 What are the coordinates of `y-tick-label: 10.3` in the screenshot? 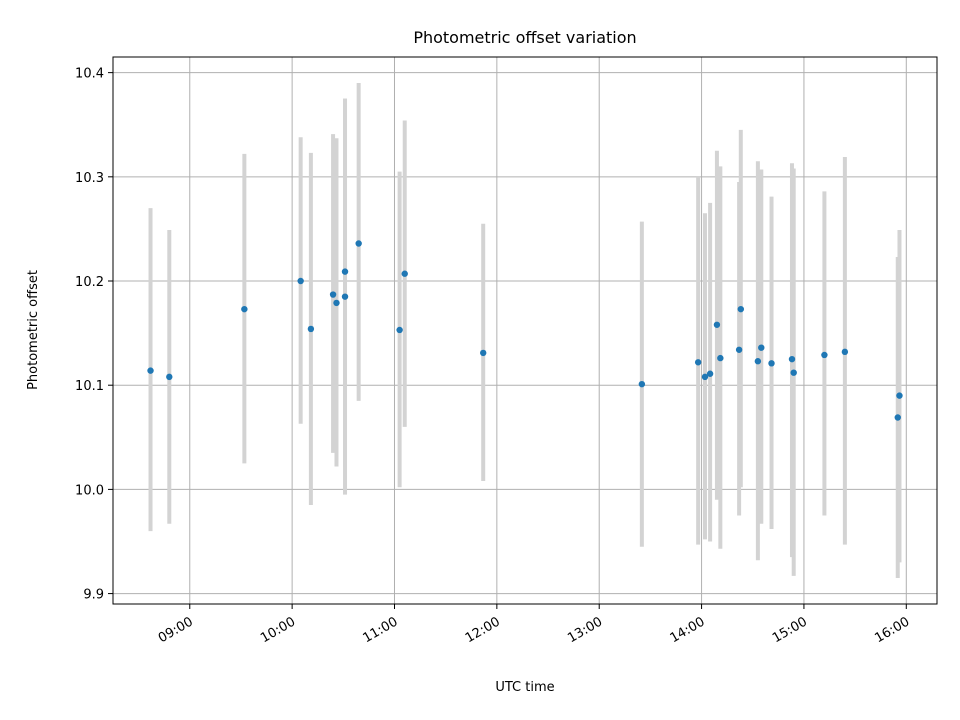 It's located at (89, 178).